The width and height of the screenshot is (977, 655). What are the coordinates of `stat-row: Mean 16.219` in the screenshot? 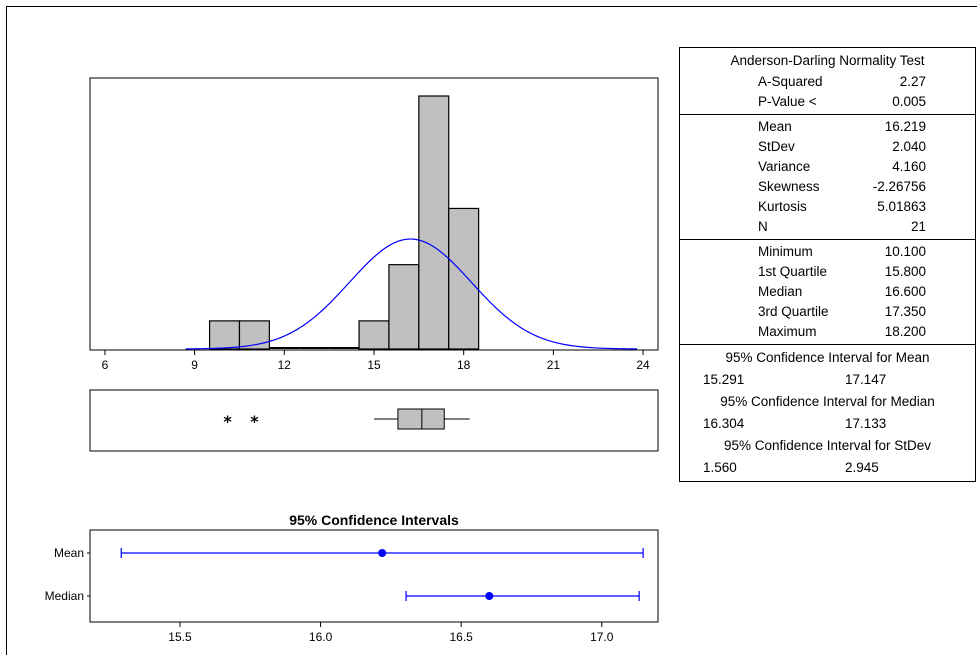 It's located at (827, 127).